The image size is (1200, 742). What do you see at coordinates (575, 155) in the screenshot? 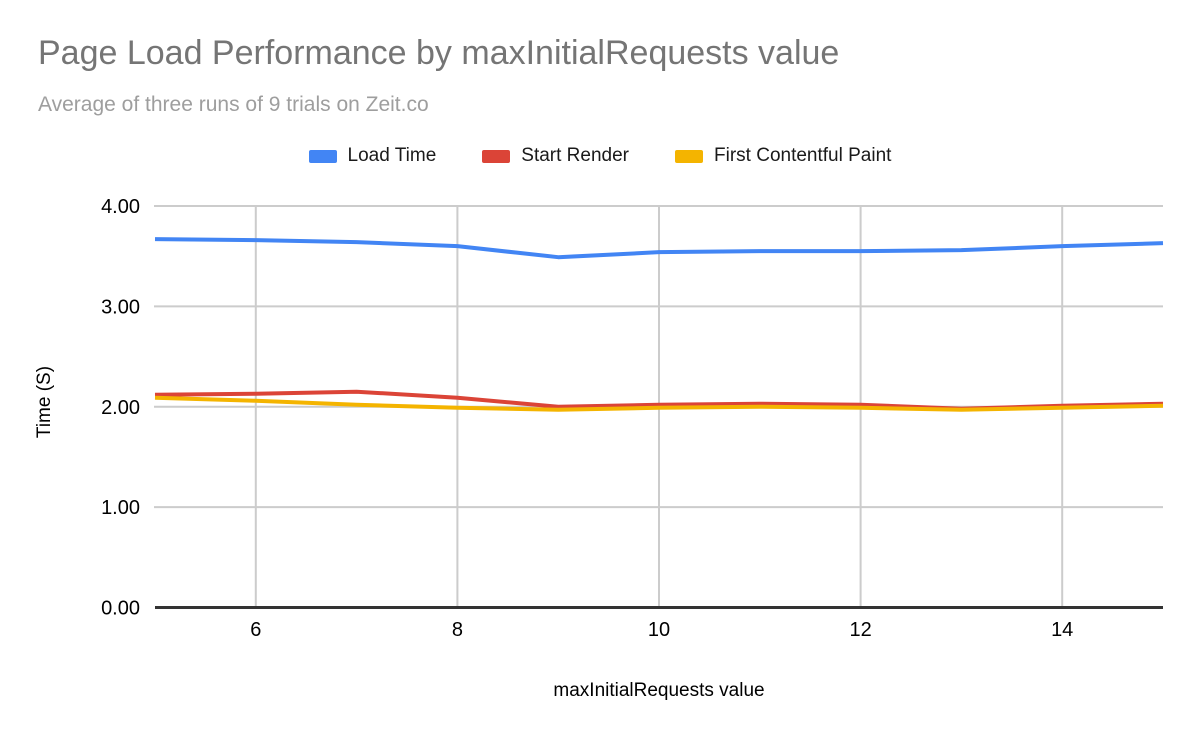
I see `legend-label-start-render: Start Render` at bounding box center [575, 155].